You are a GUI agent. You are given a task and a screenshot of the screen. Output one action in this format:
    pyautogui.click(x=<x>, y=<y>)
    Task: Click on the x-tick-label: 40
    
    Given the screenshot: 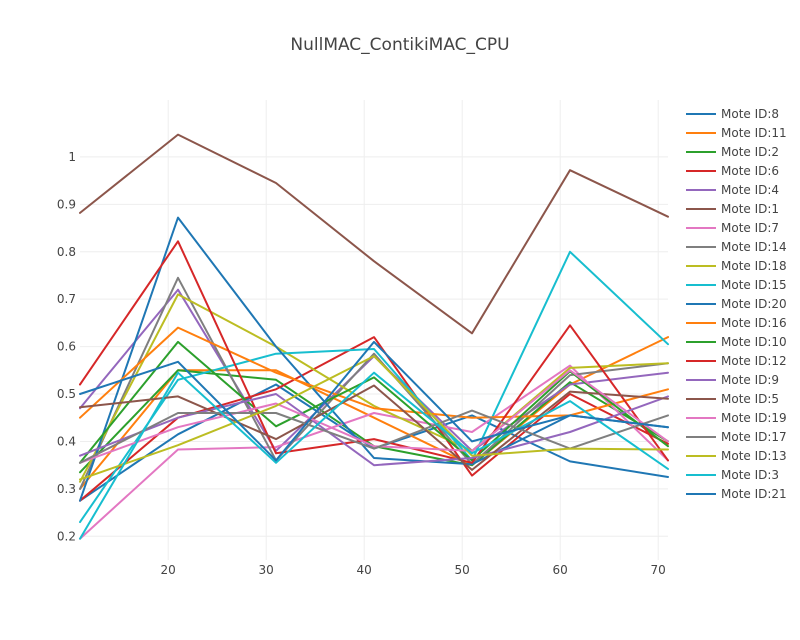 What is the action you would take?
    pyautogui.click(x=364, y=570)
    